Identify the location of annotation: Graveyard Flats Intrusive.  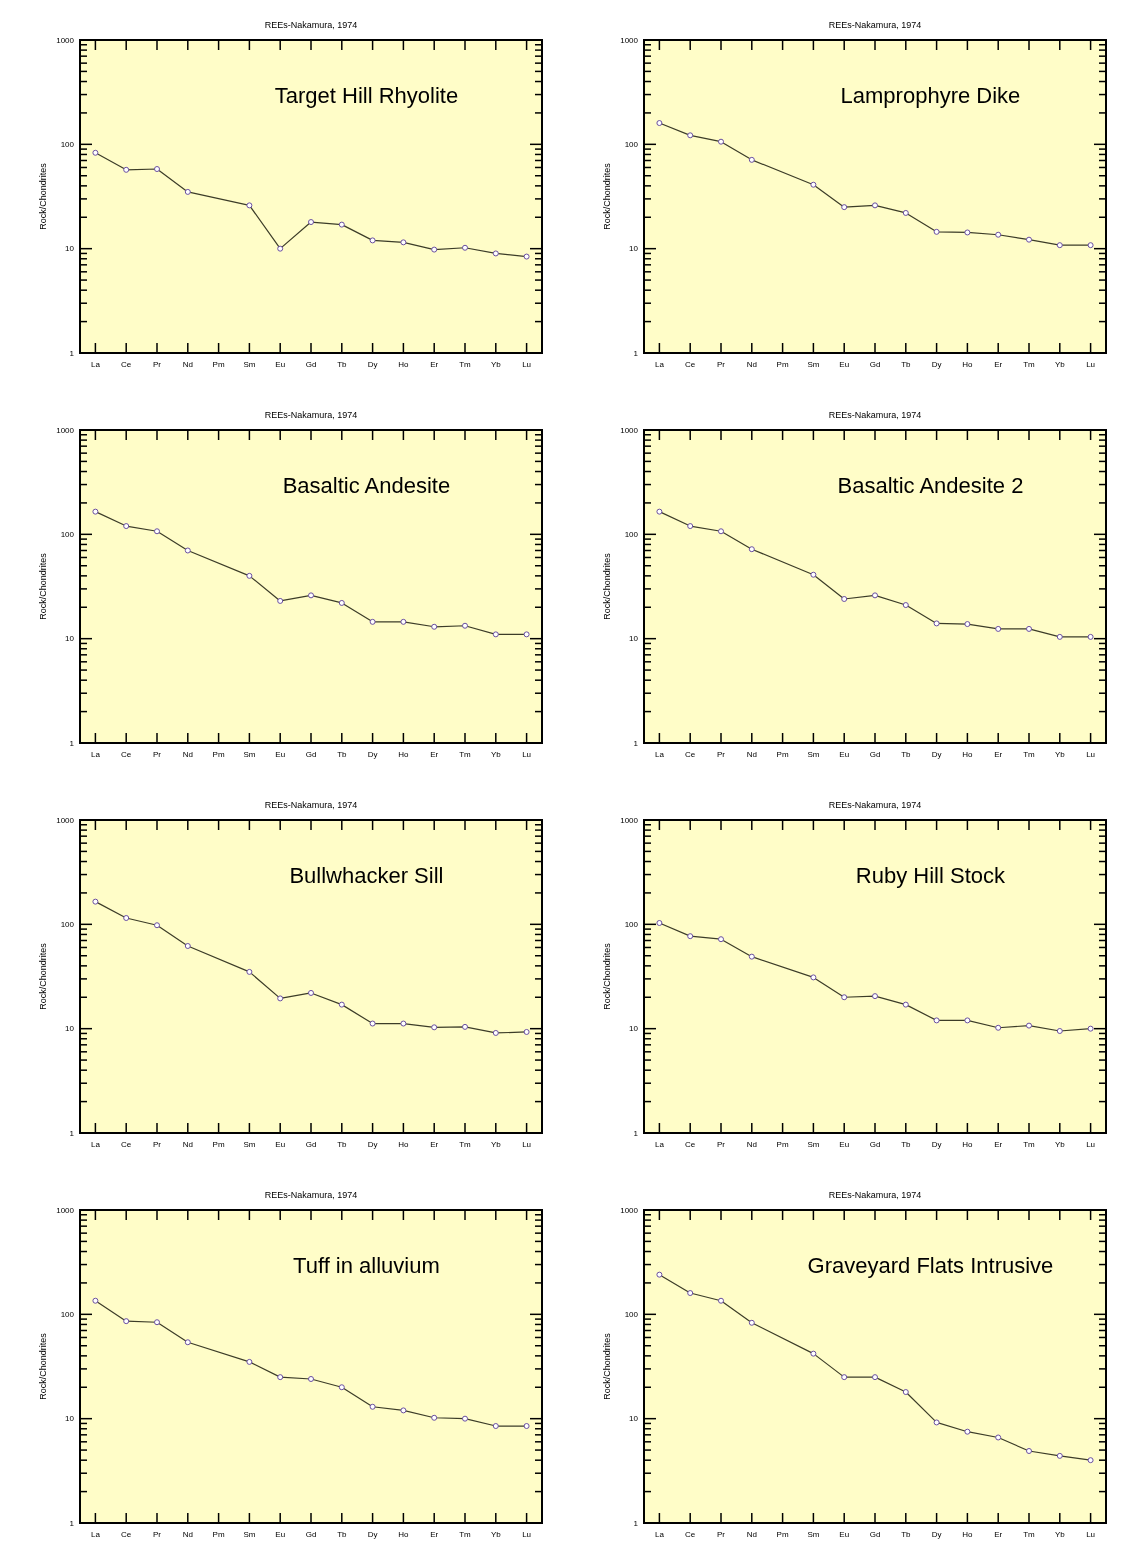
(930, 1265).